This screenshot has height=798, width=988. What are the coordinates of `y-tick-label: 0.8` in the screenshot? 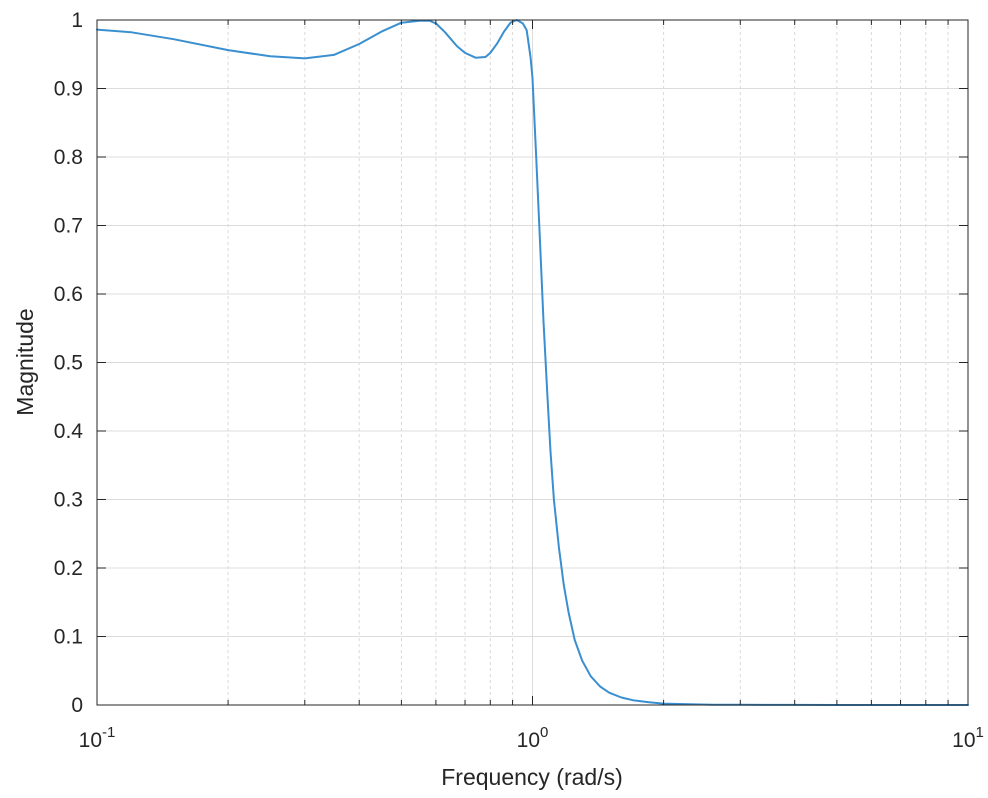 It's located at (68, 157).